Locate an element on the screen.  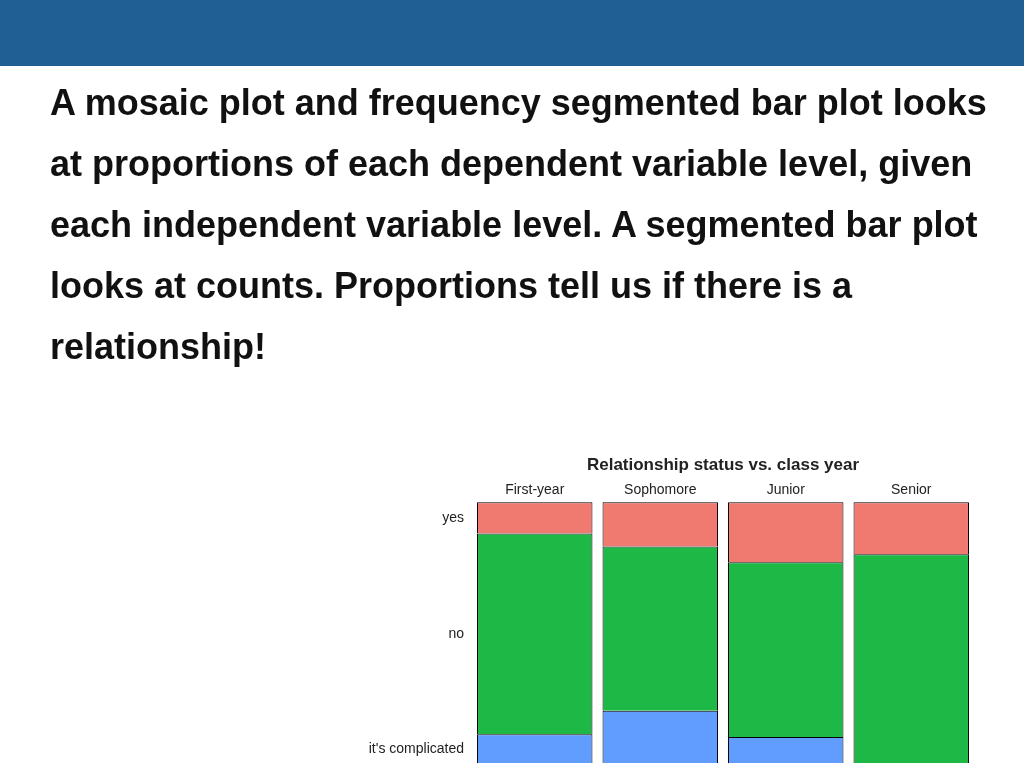
chart-subtitle: Relationship status vs. class year is located at coordinates (723, 464).